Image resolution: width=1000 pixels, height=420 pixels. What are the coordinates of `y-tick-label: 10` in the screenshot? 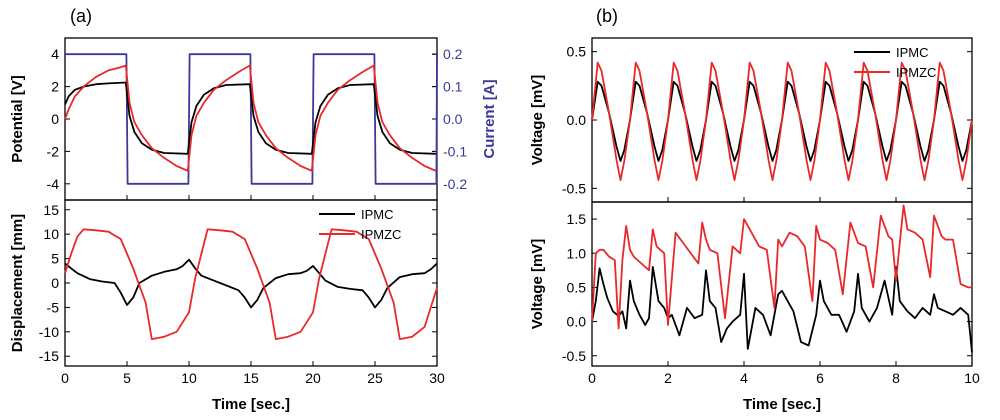 It's located at (51, 234).